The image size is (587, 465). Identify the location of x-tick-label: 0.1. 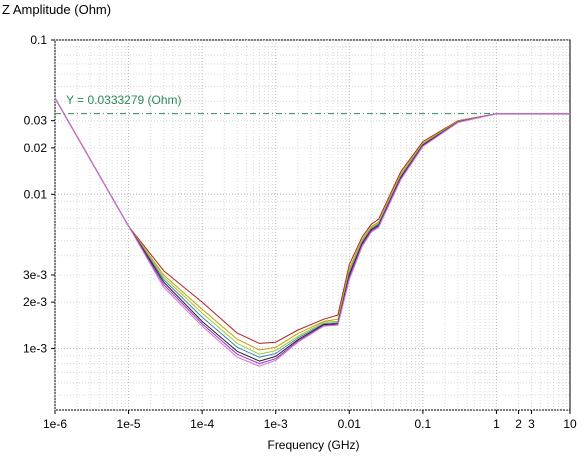
(423, 424).